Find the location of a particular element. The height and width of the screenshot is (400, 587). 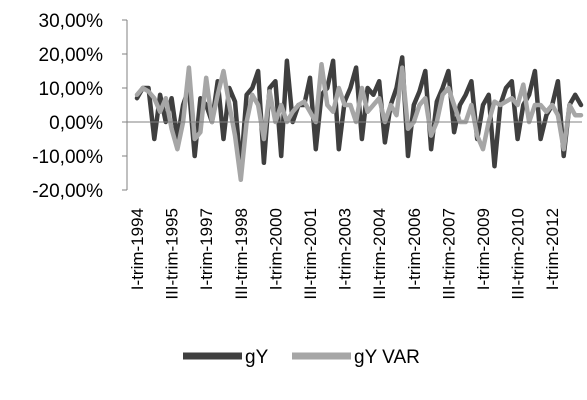

y-tick-label: 10,00% is located at coordinates (71, 89).